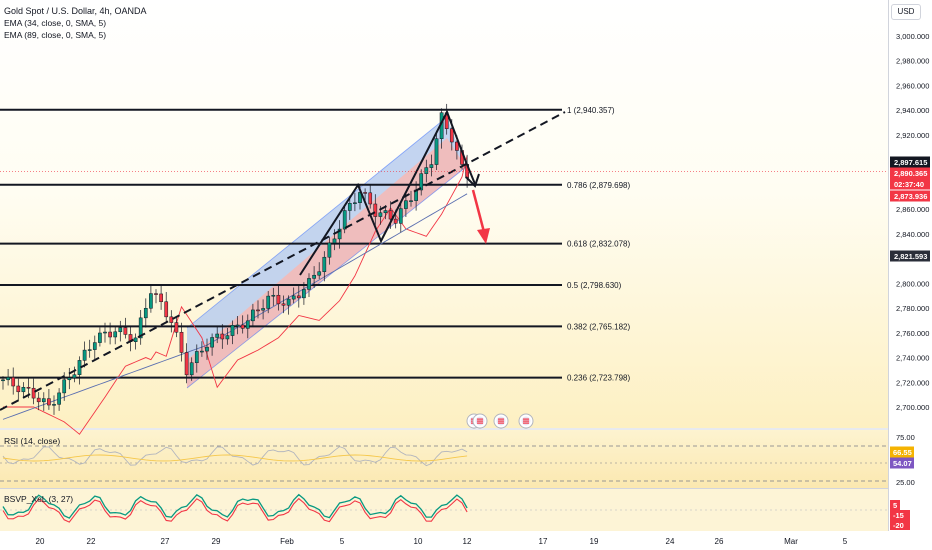 This screenshot has height=550, width=932. What do you see at coordinates (845, 541) in the screenshot?
I see `time-tick-label: 5` at bounding box center [845, 541].